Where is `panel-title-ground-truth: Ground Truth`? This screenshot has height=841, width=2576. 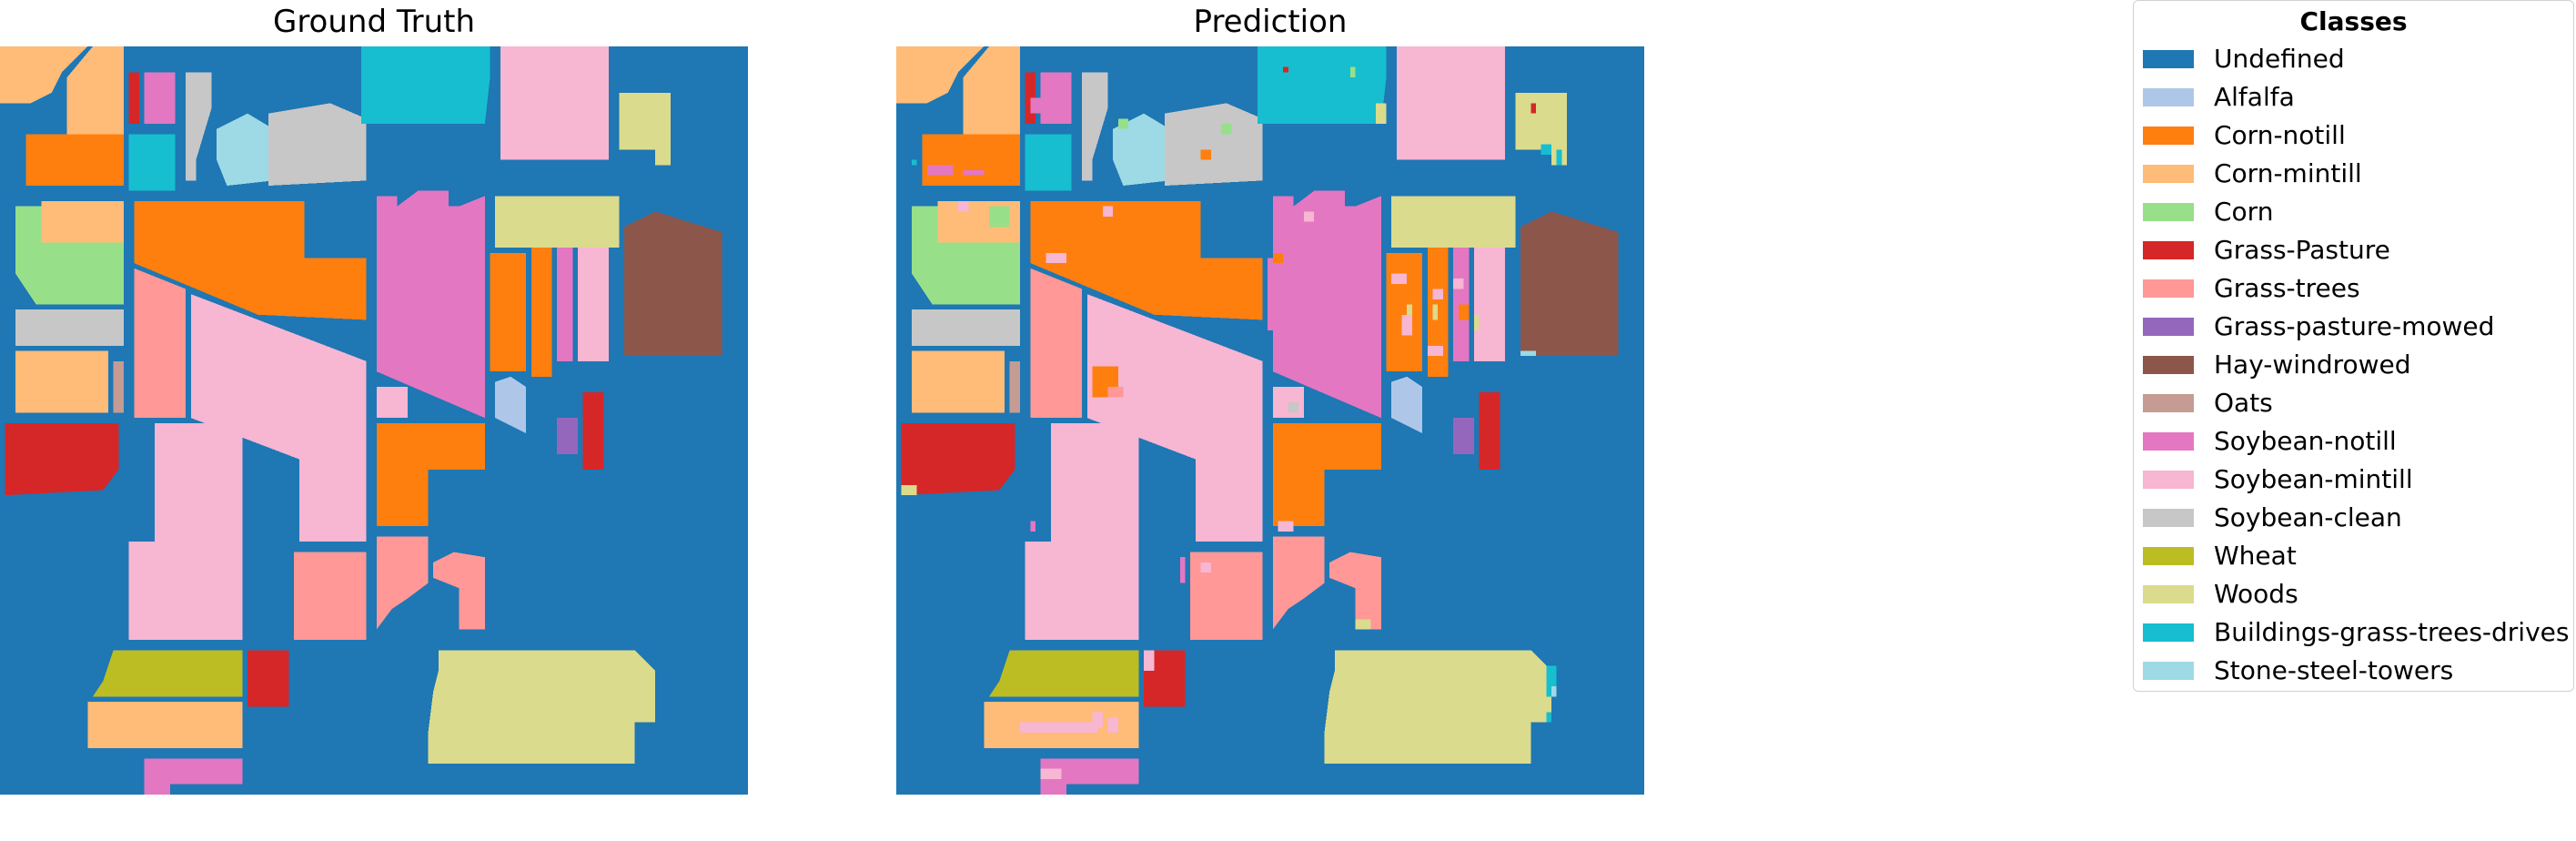 panel-title-ground-truth: Ground Truth is located at coordinates (374, 22).